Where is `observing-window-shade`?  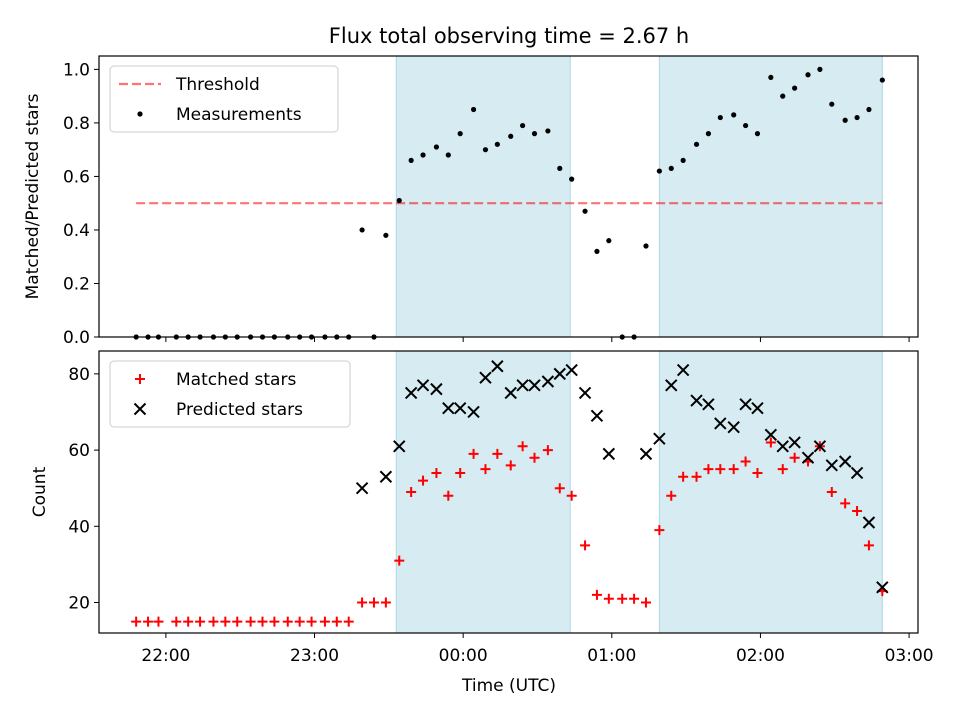
observing-window-shade is located at coordinates (483, 196).